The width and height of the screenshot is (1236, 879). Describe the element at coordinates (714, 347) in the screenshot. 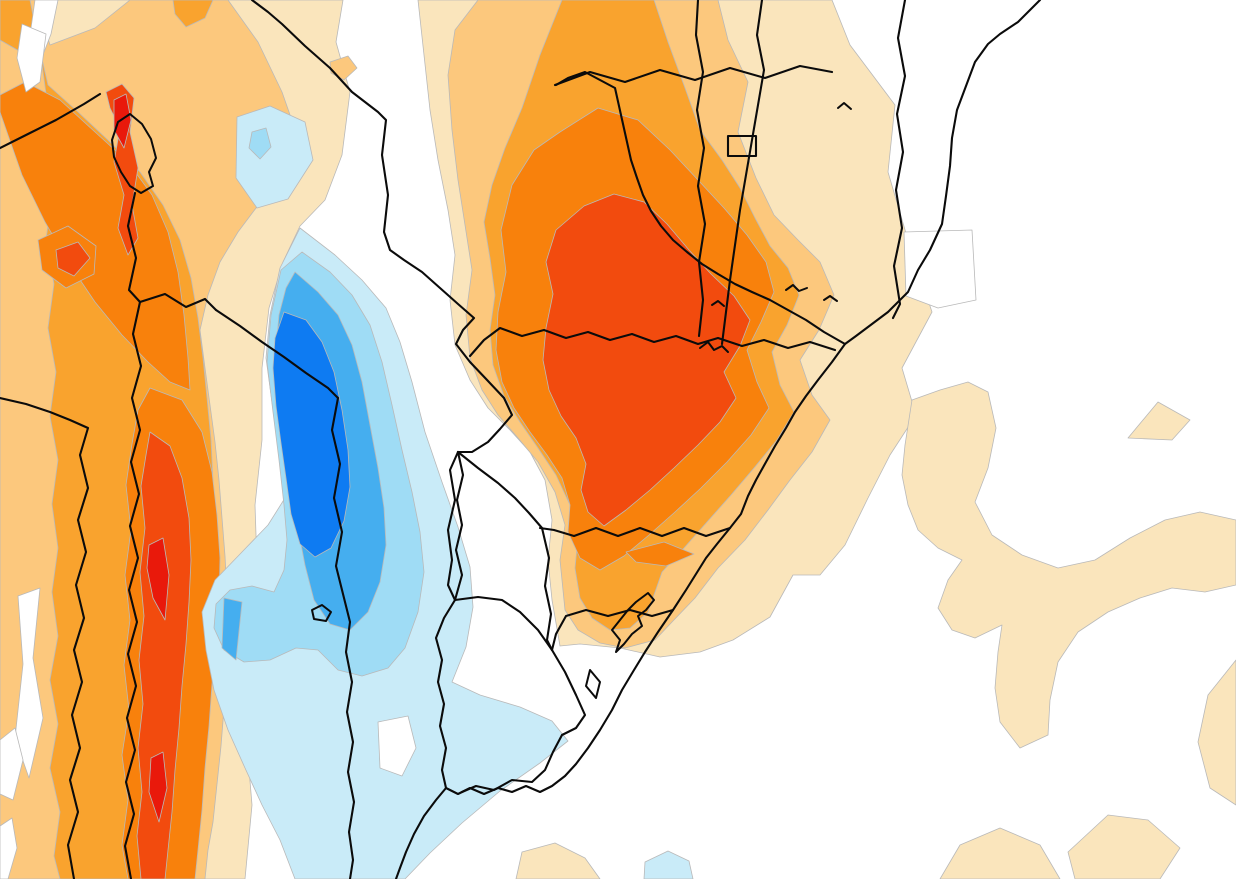

I see `reservoir-squiggle-a` at that location.